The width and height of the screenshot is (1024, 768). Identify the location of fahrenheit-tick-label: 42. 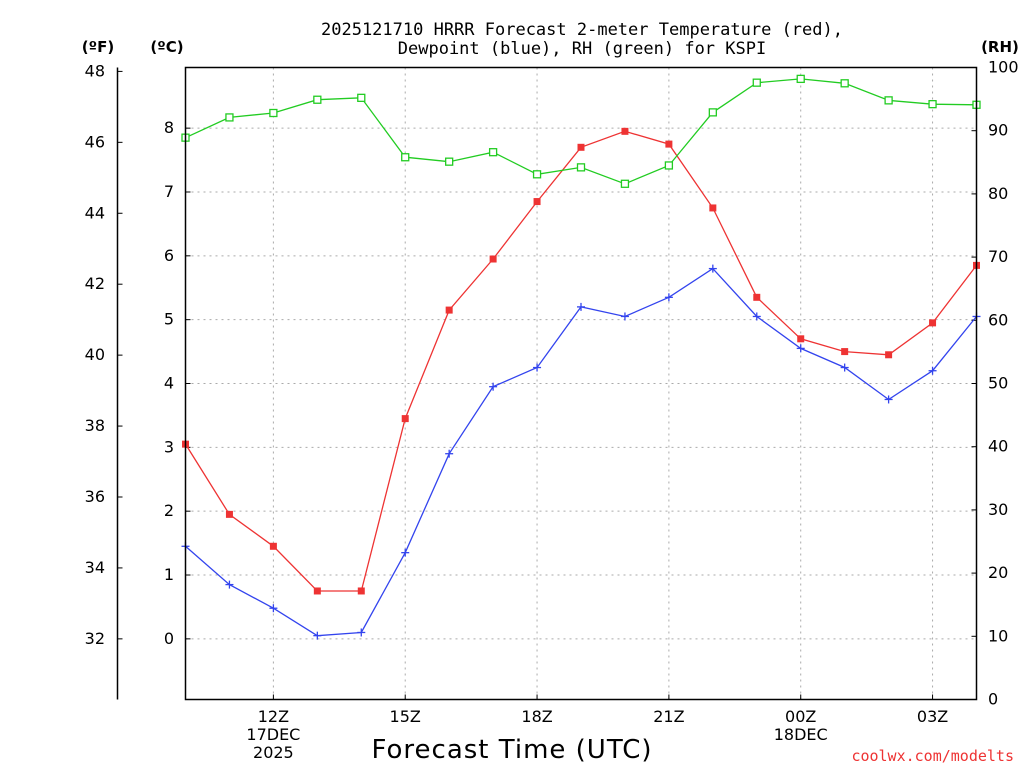
(95, 283).